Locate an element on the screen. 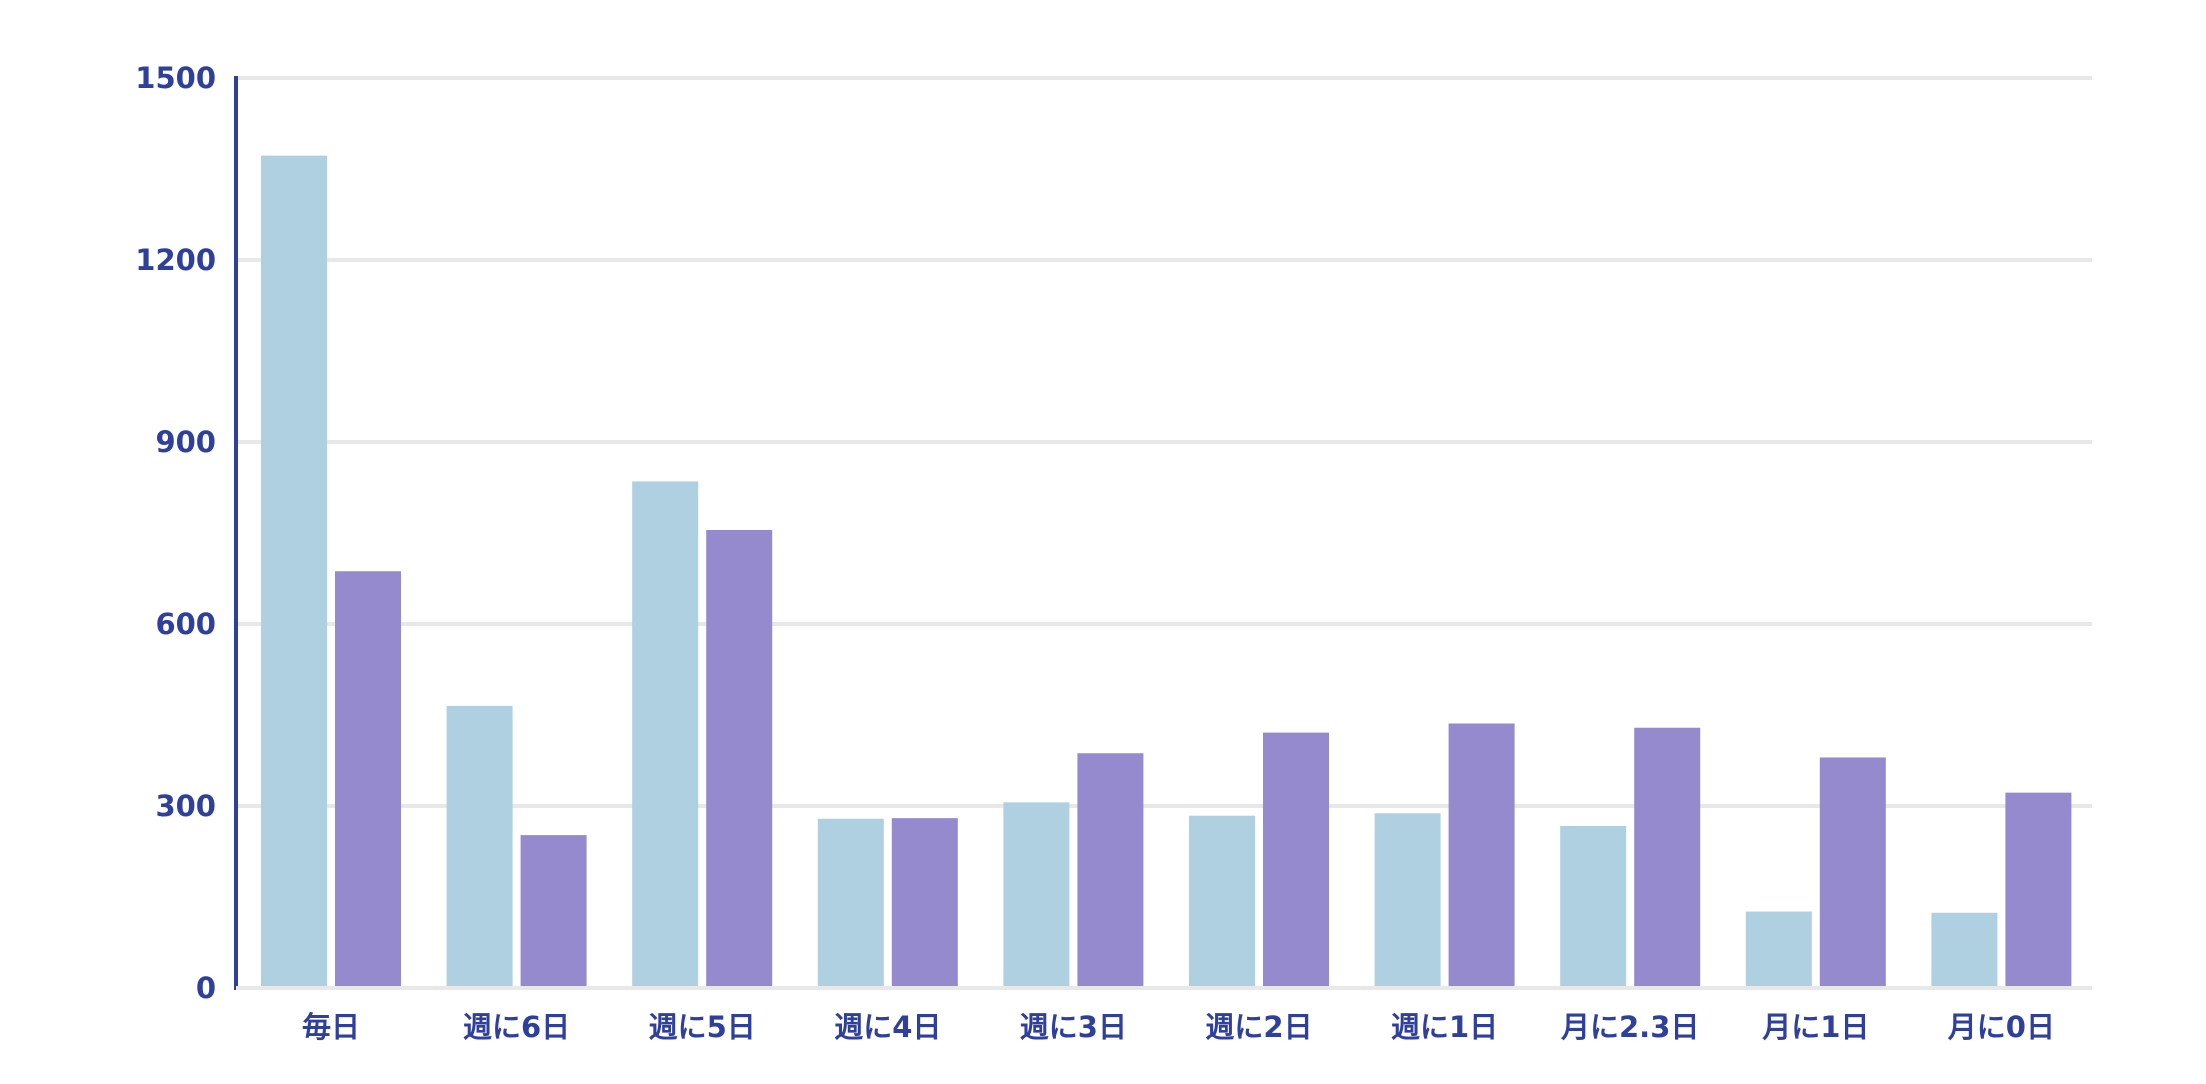  y-tick-label: 900 is located at coordinates (185, 442).